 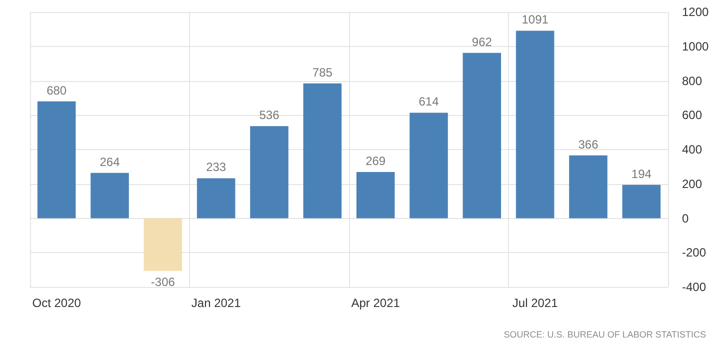 What do you see at coordinates (57, 303) in the screenshot?
I see `x-tick-label: Oct 2020` at bounding box center [57, 303].